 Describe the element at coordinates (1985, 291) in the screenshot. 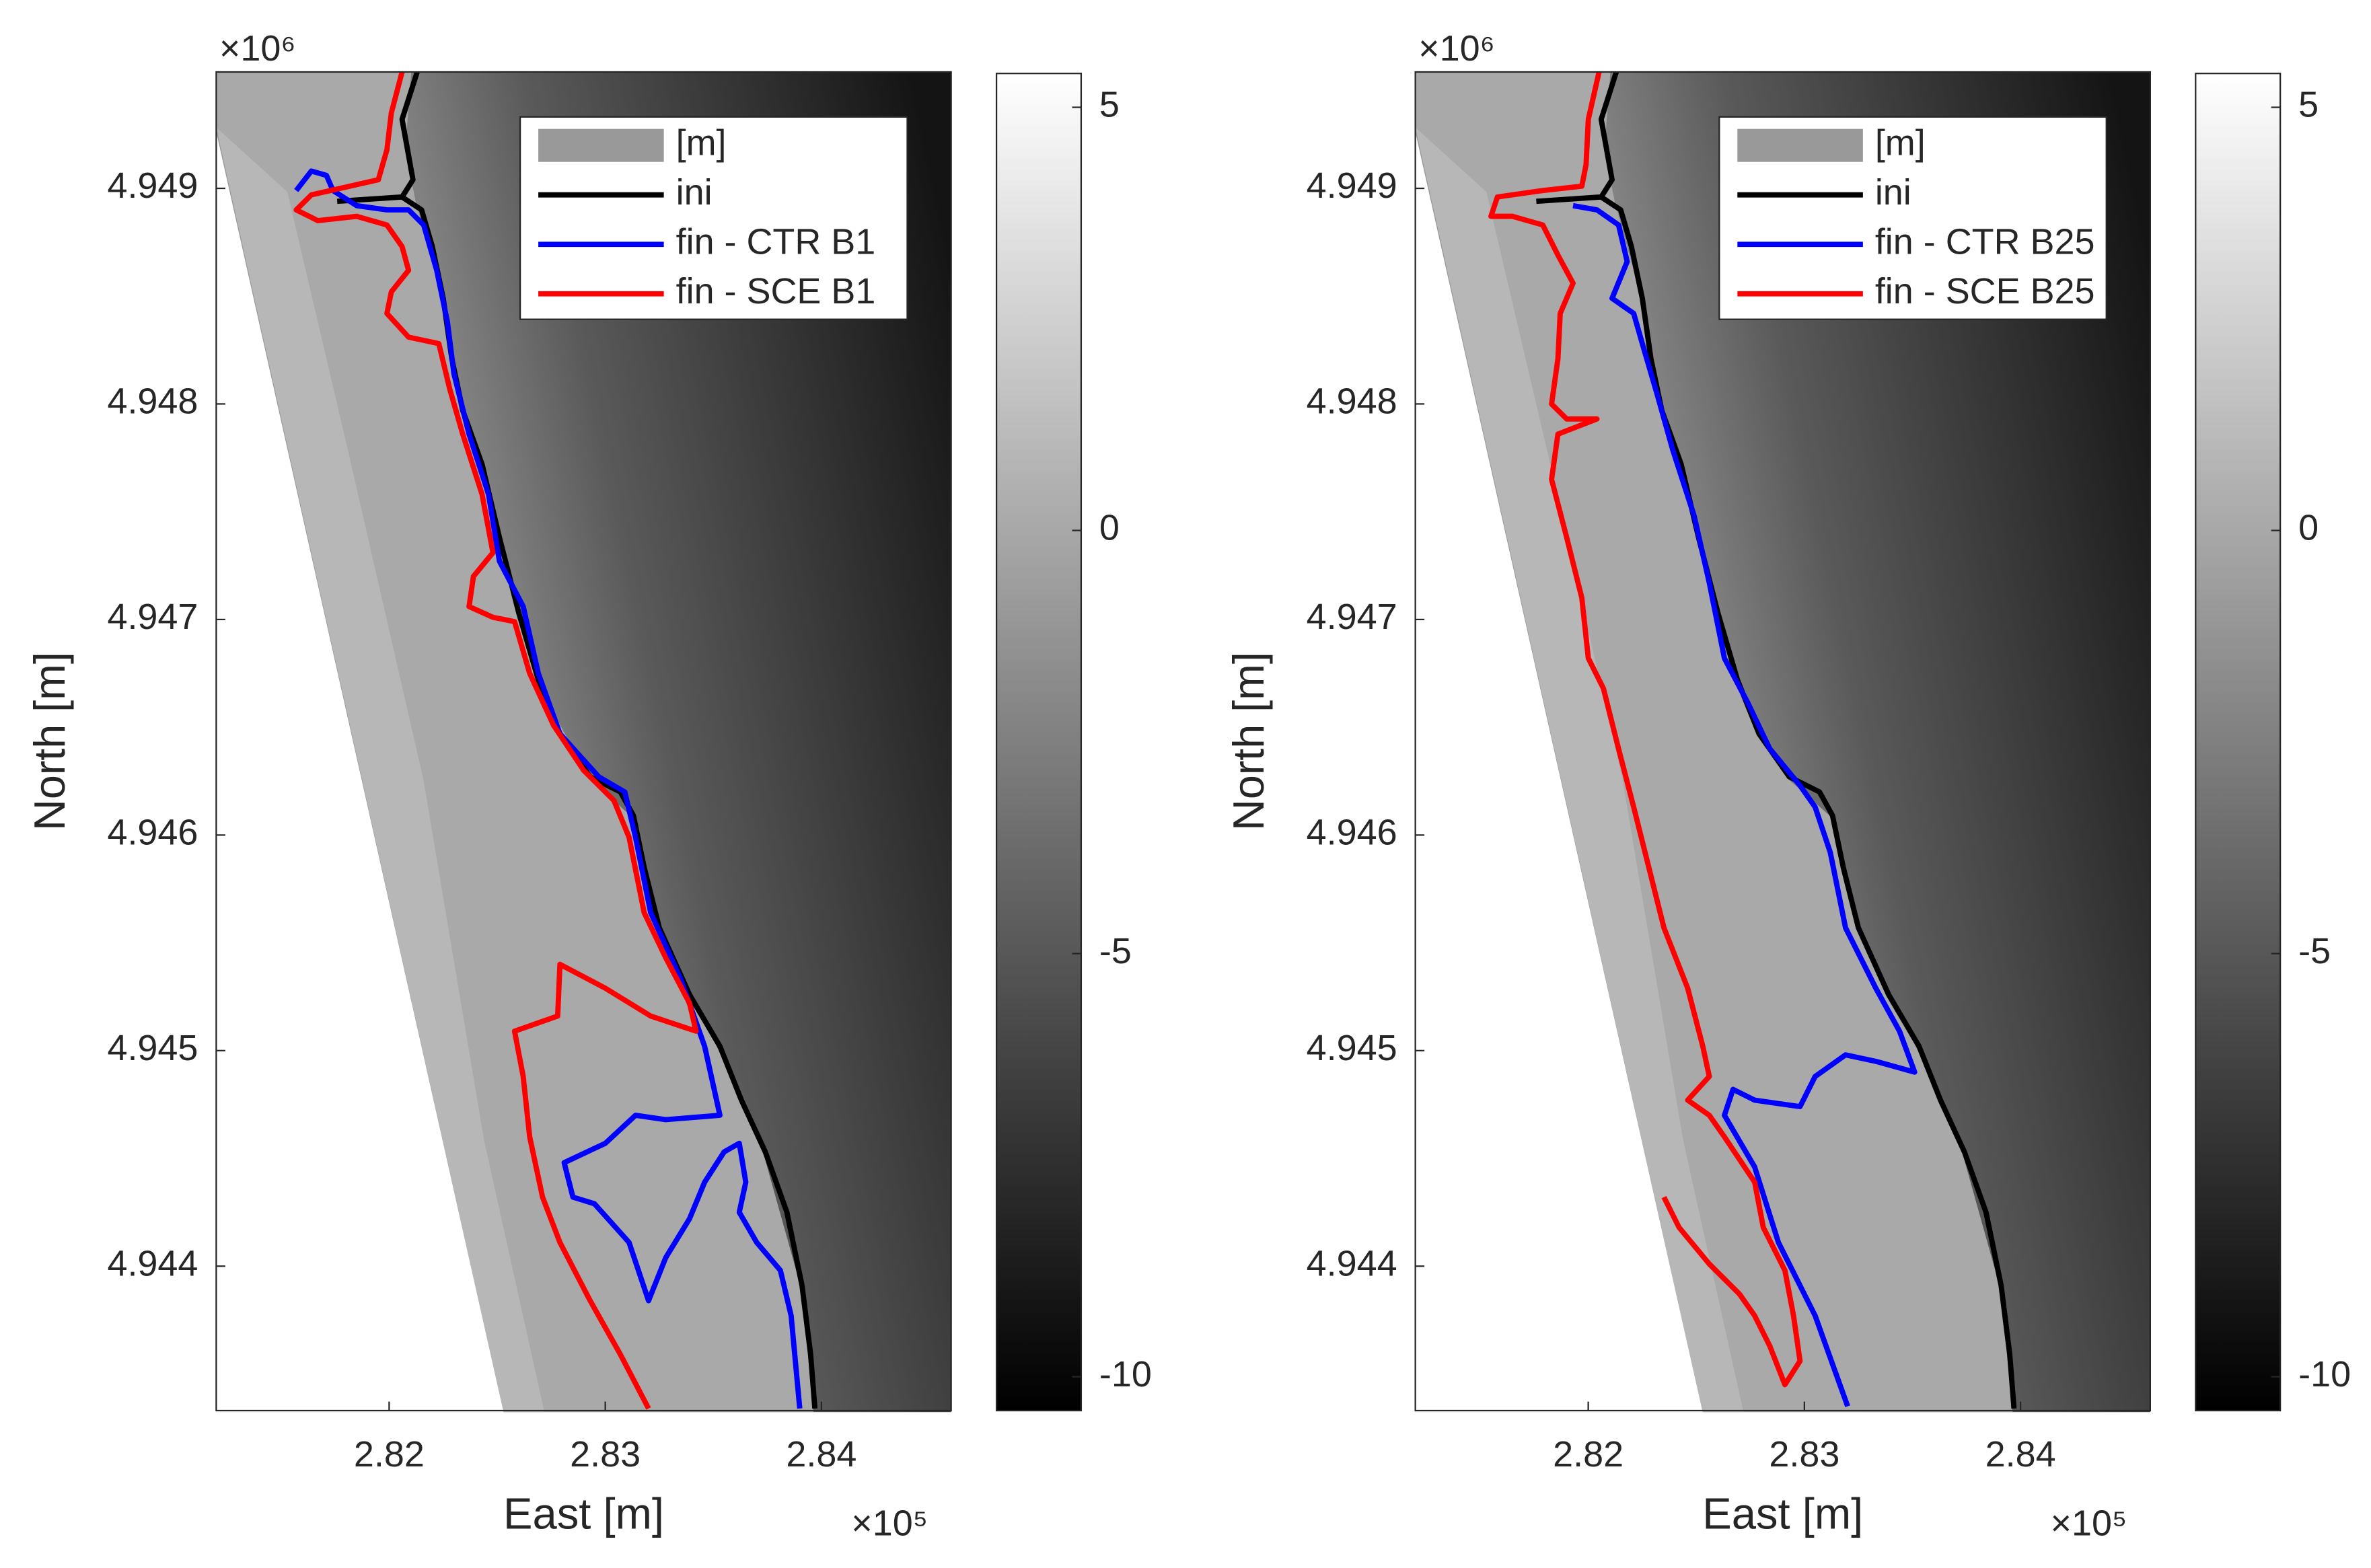

I see `legend-label: fin - SCE B25` at that location.